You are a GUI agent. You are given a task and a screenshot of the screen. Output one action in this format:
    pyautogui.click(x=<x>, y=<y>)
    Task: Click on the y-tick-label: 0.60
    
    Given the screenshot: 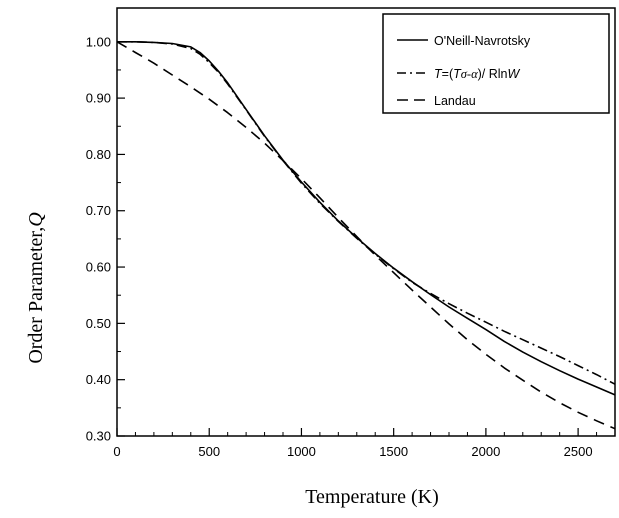 What is the action you would take?
    pyautogui.click(x=98, y=267)
    